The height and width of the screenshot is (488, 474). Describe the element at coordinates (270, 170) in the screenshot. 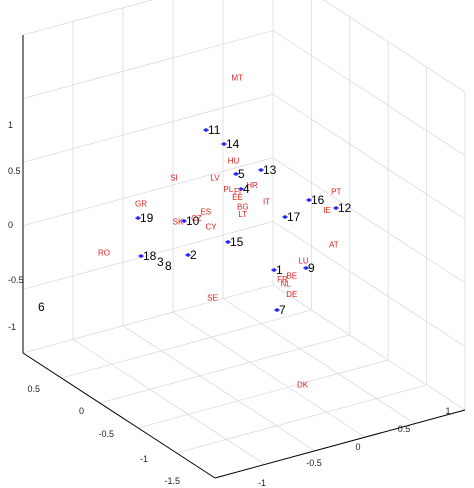

I see `number-label: 13` at that location.